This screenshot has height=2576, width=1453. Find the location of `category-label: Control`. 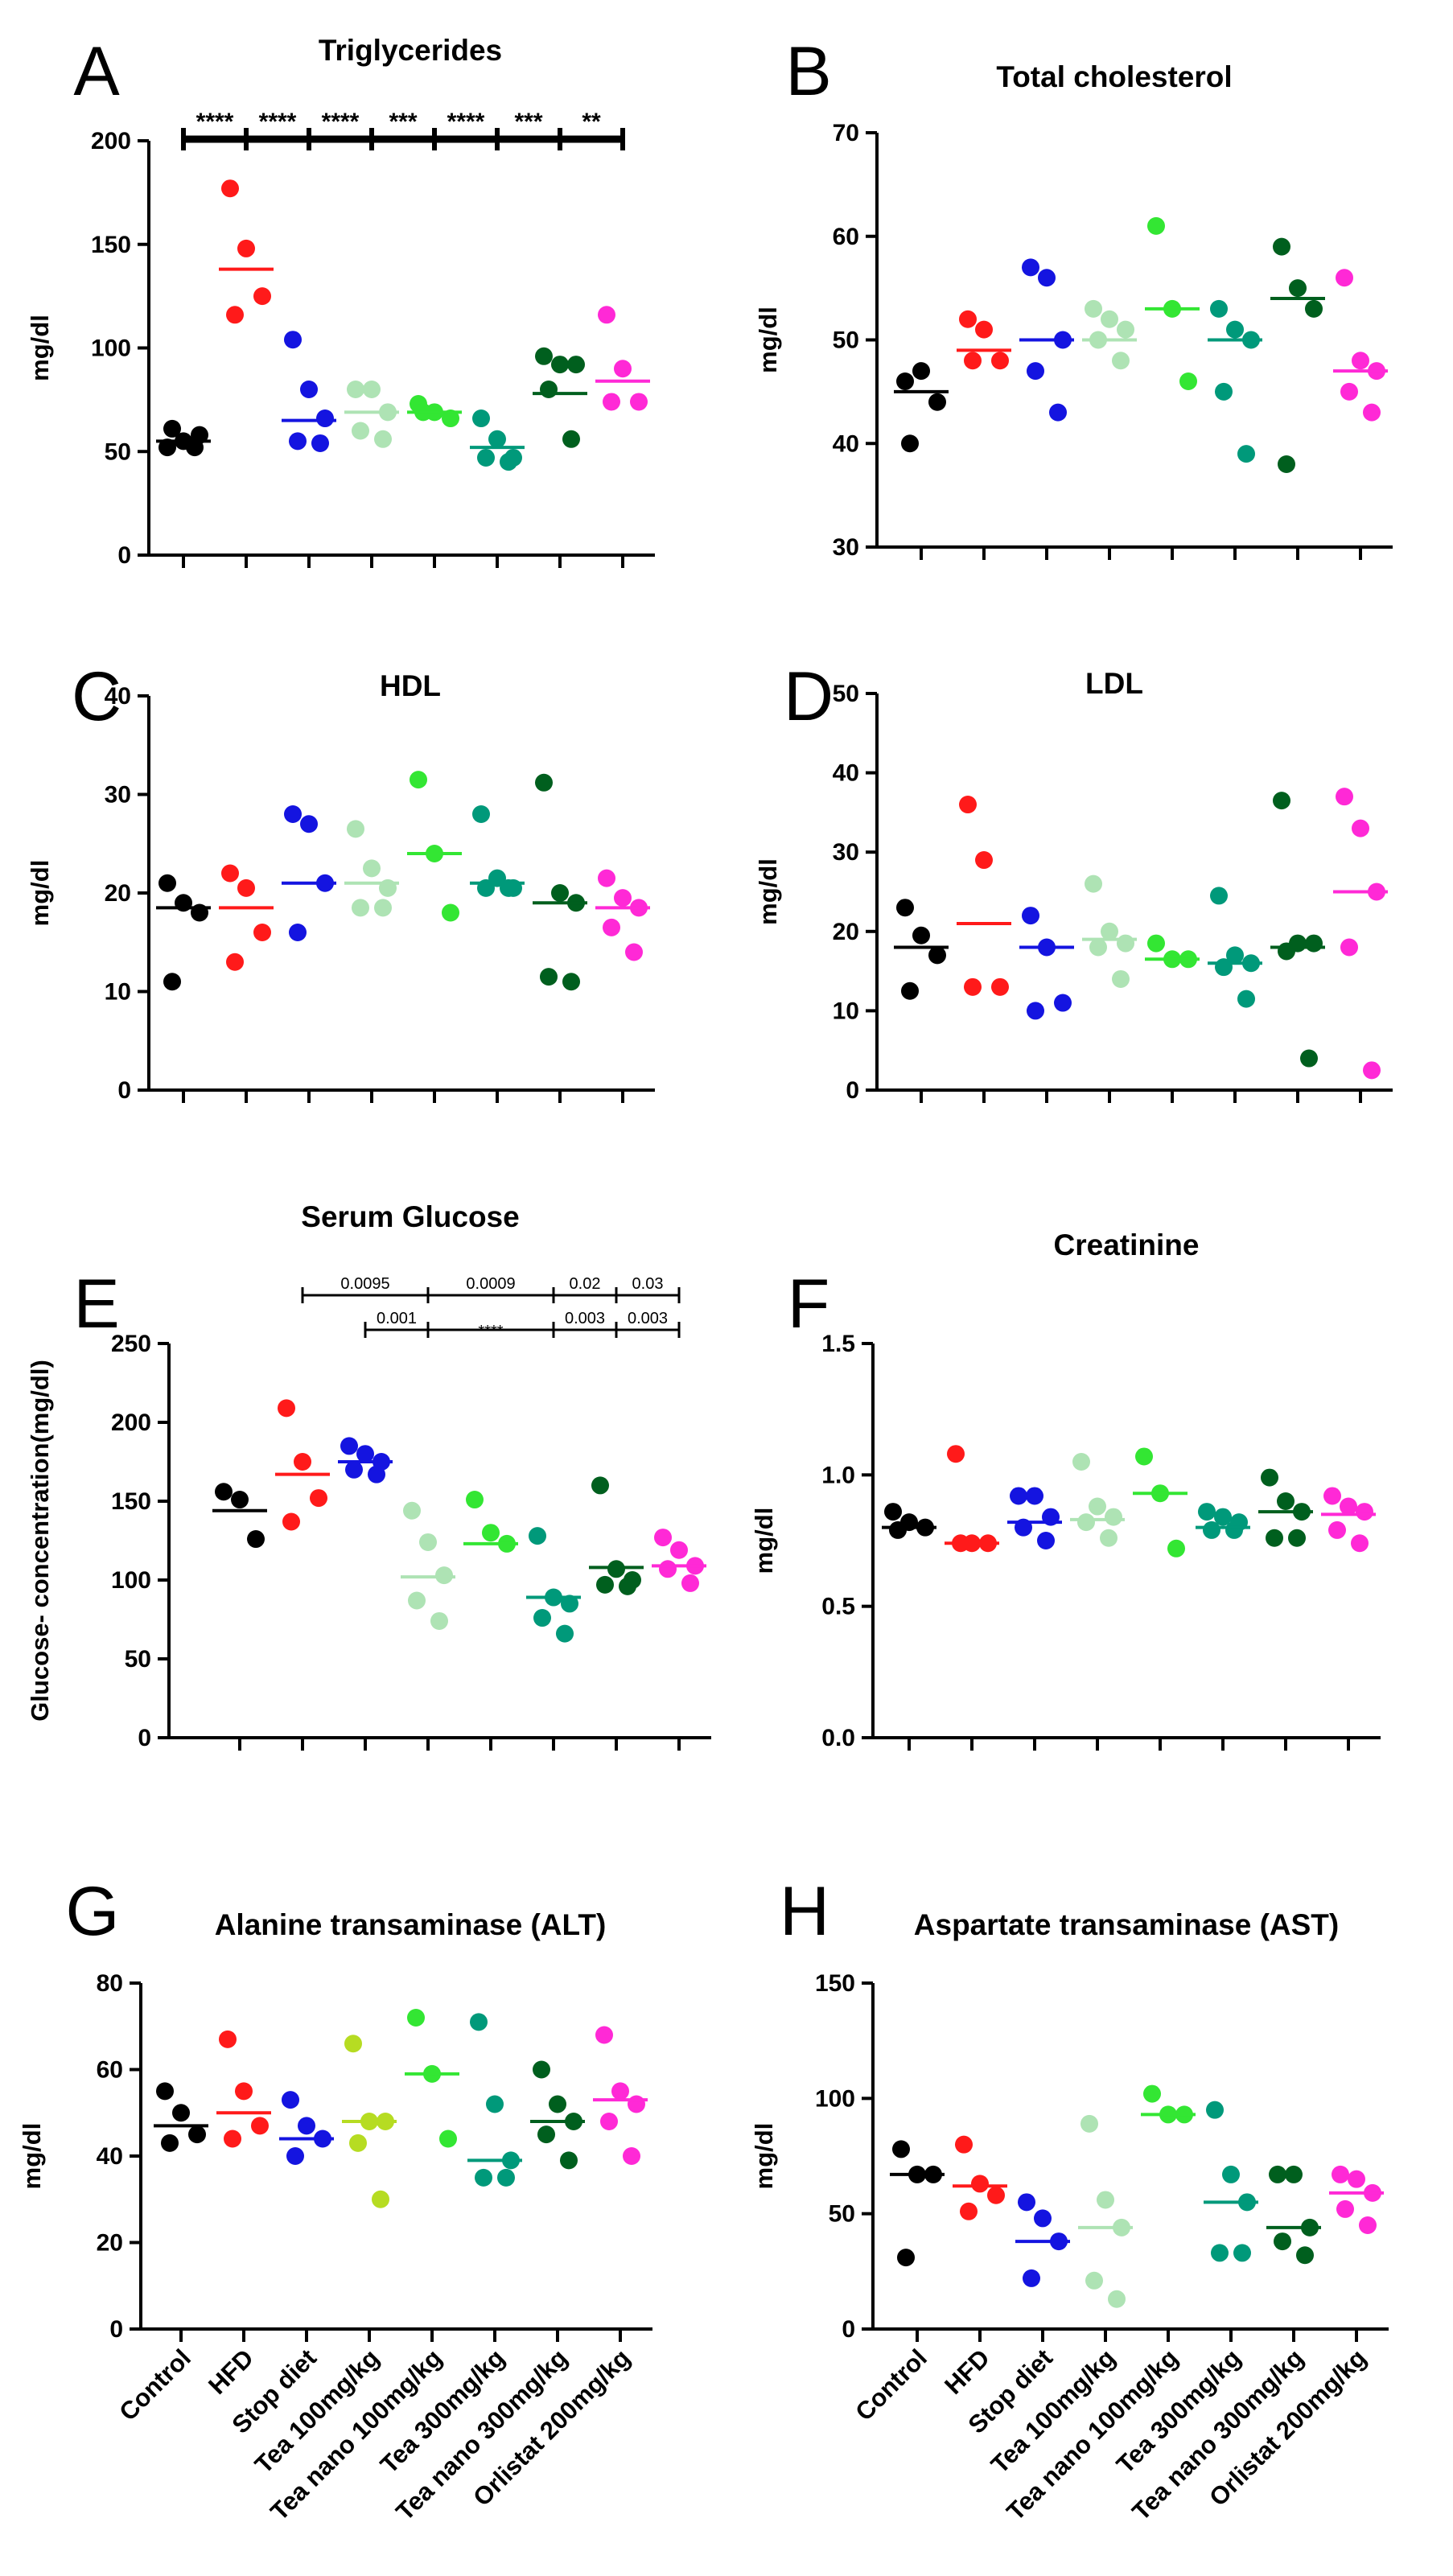

category-label: Control is located at coordinates (154, 2385).